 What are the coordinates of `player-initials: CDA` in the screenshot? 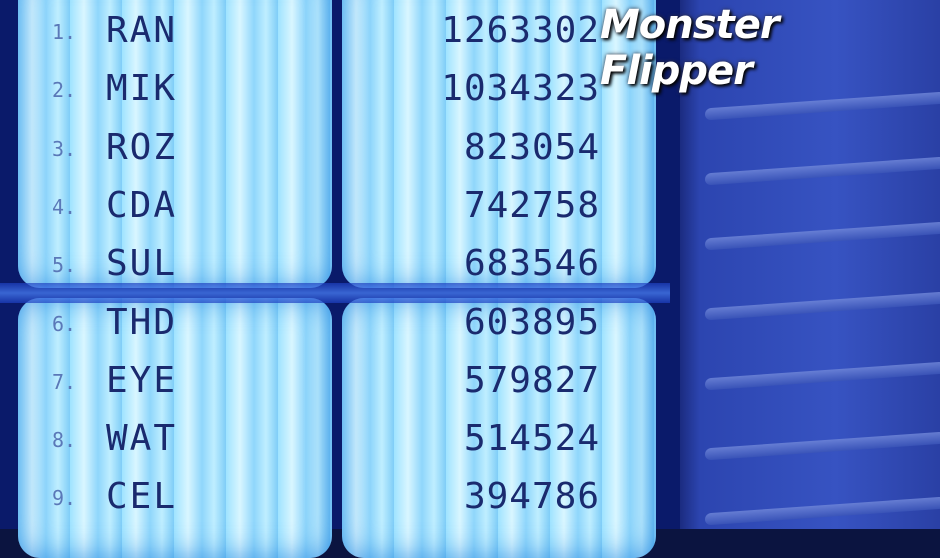 It's located at (142, 205).